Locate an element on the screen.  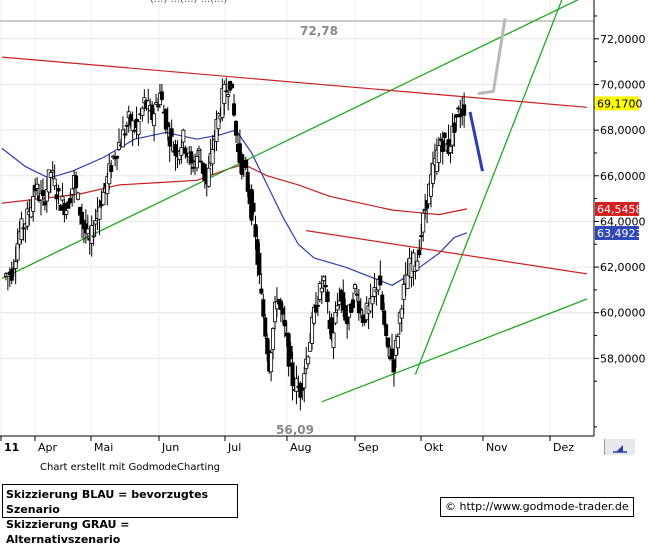
source-link: © http://www.godmode-trader.de is located at coordinates (537, 507).